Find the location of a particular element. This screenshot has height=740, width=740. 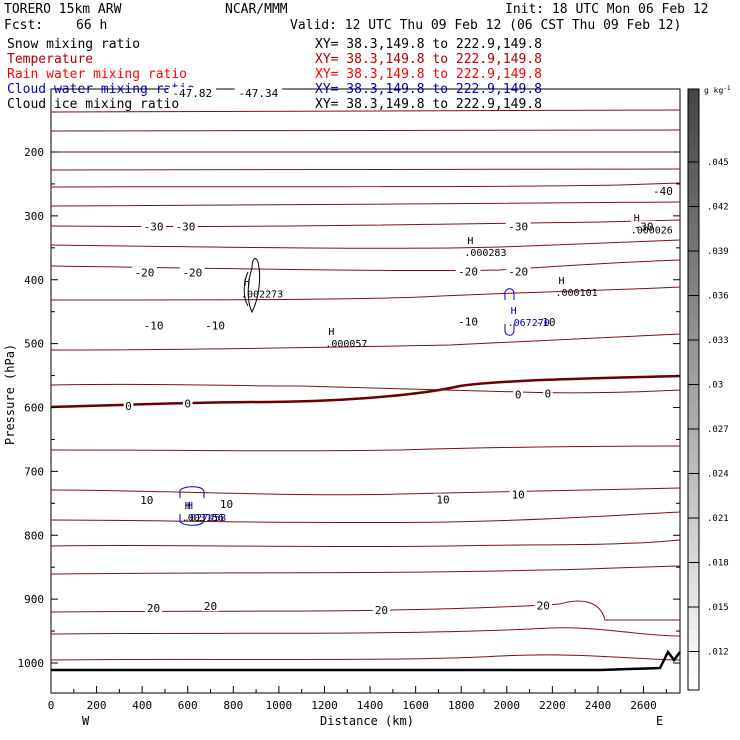

x-tick-label: 1200 is located at coordinates (324, 705).